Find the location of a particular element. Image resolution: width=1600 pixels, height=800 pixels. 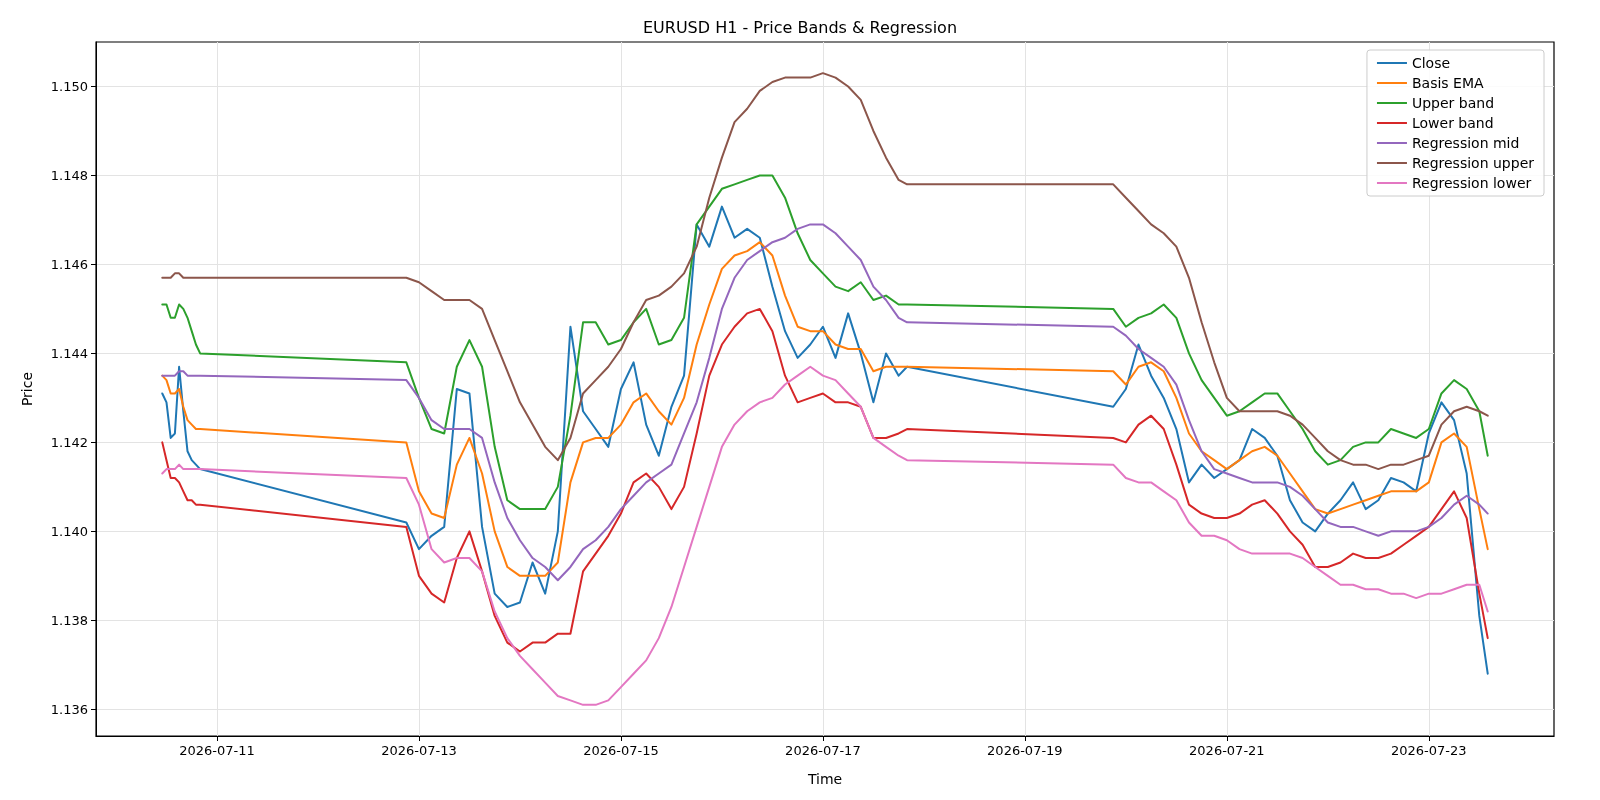

x-axis-title: Time is located at coordinates (824, 779).